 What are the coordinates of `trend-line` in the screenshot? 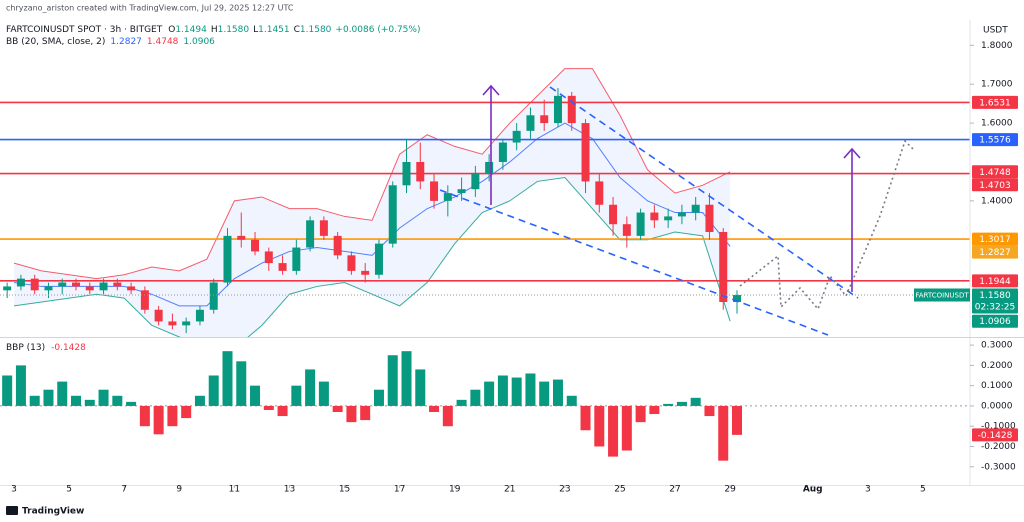 It's located at (704, 192).